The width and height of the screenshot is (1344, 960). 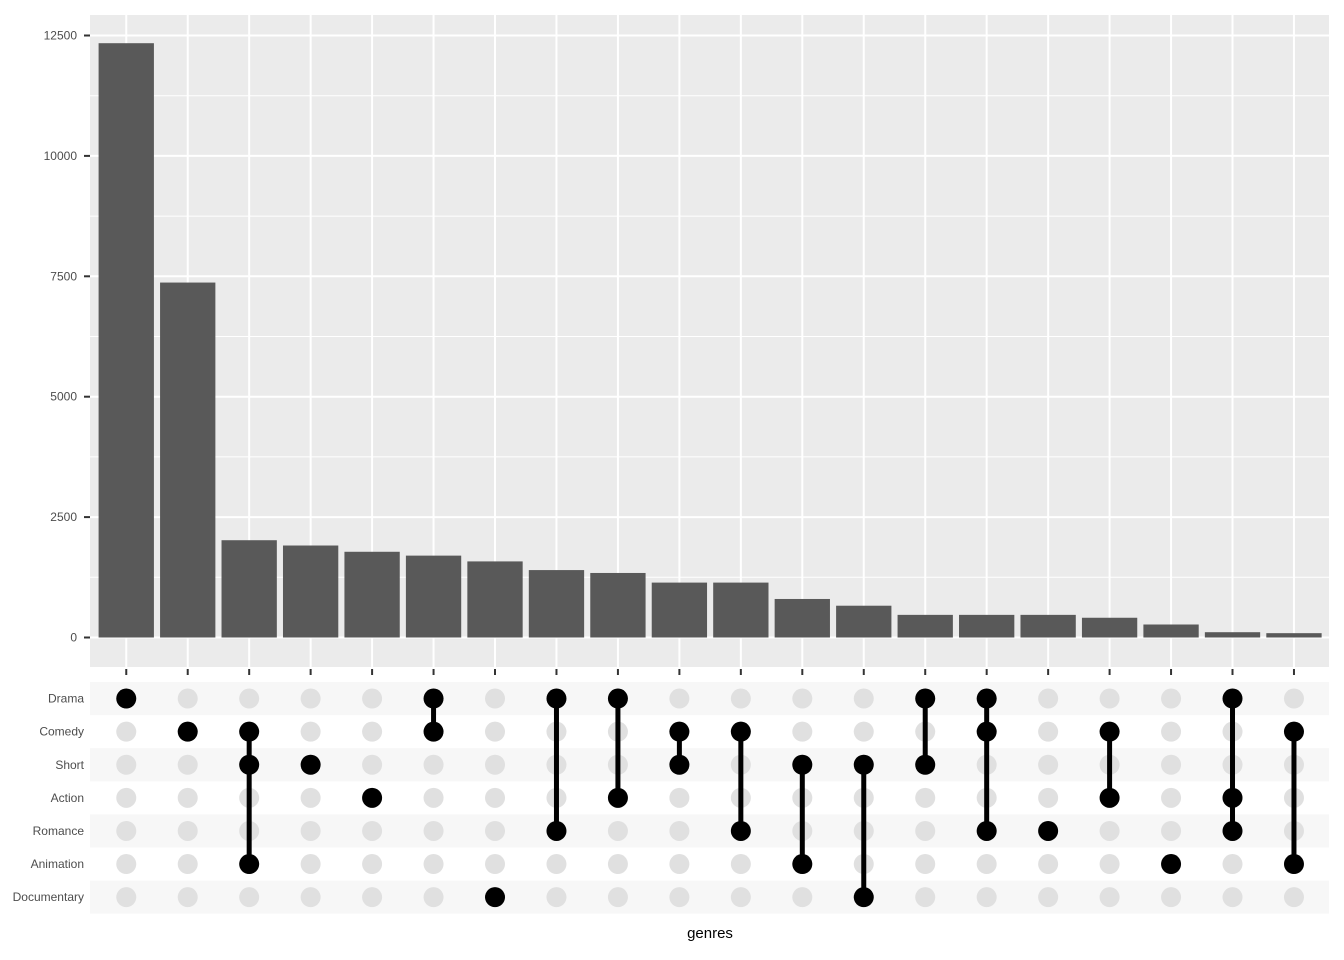 What do you see at coordinates (709, 699) in the screenshot?
I see `matrix-row-stripe` at bounding box center [709, 699].